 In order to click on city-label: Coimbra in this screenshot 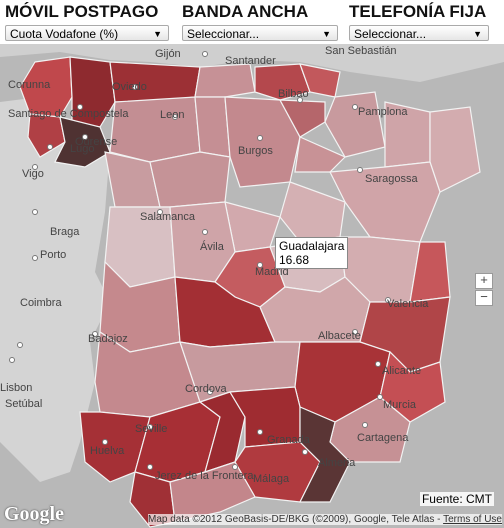, I will do `click(41, 303)`.